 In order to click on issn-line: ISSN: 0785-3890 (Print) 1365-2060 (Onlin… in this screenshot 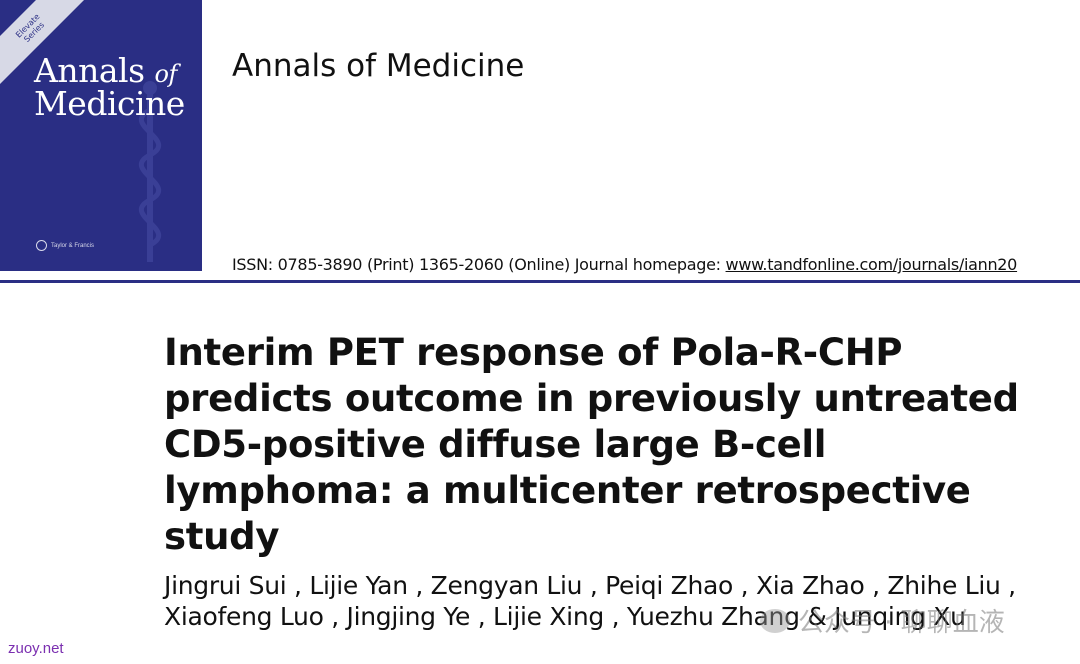, I will do `click(624, 264)`.